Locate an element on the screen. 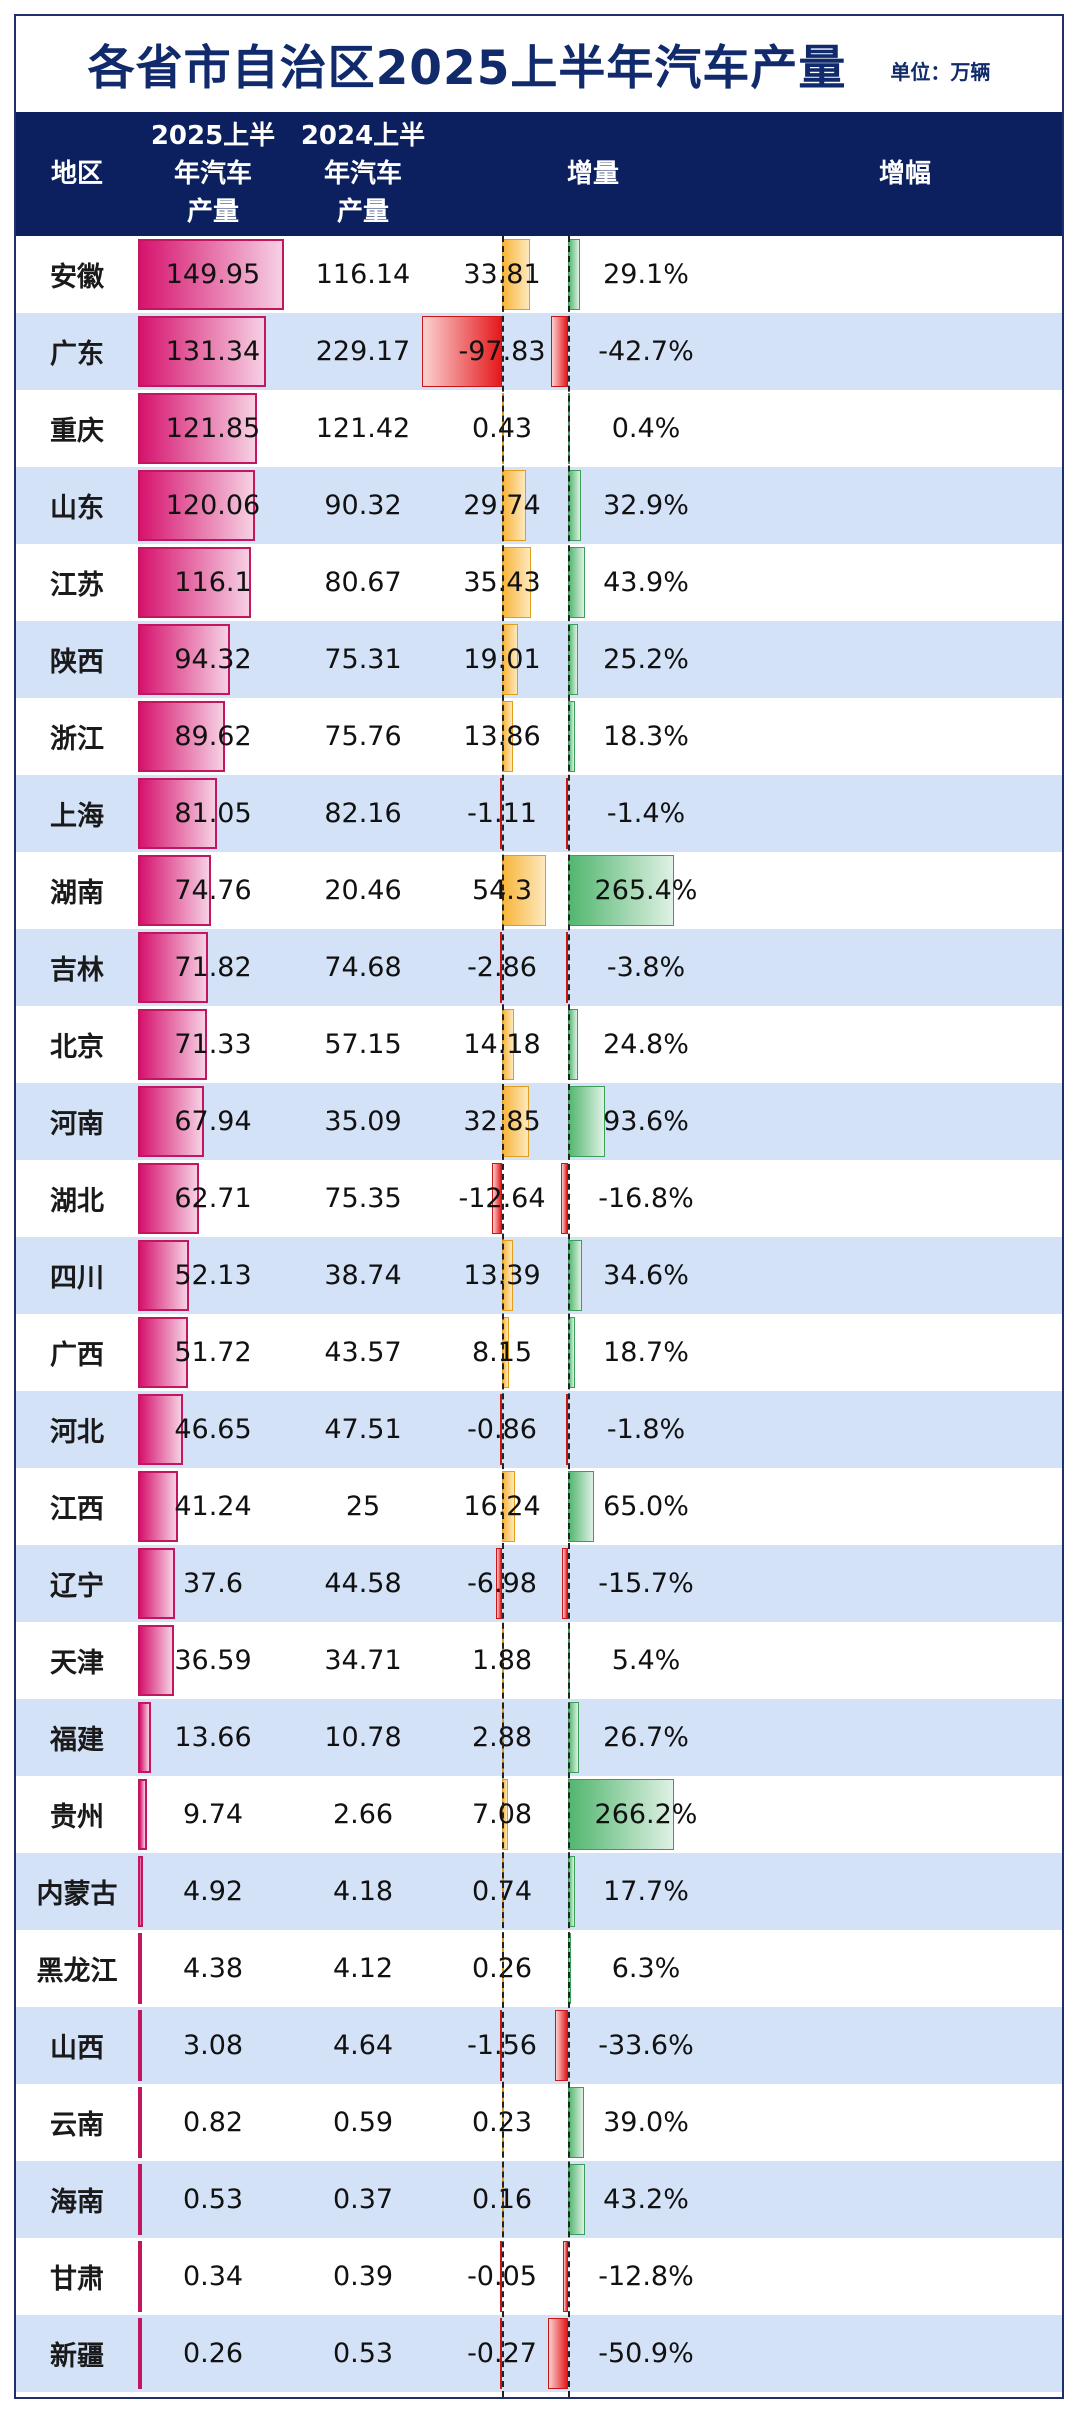 This screenshot has width=1080, height=2413. production-2025-value: 81.05 is located at coordinates (213, 813).